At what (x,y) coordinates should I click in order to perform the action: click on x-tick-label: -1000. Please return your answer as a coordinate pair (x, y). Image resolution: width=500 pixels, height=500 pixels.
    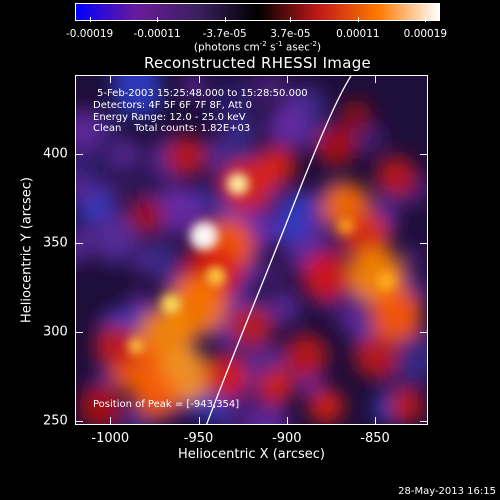
    Looking at the image, I should click on (110, 438).